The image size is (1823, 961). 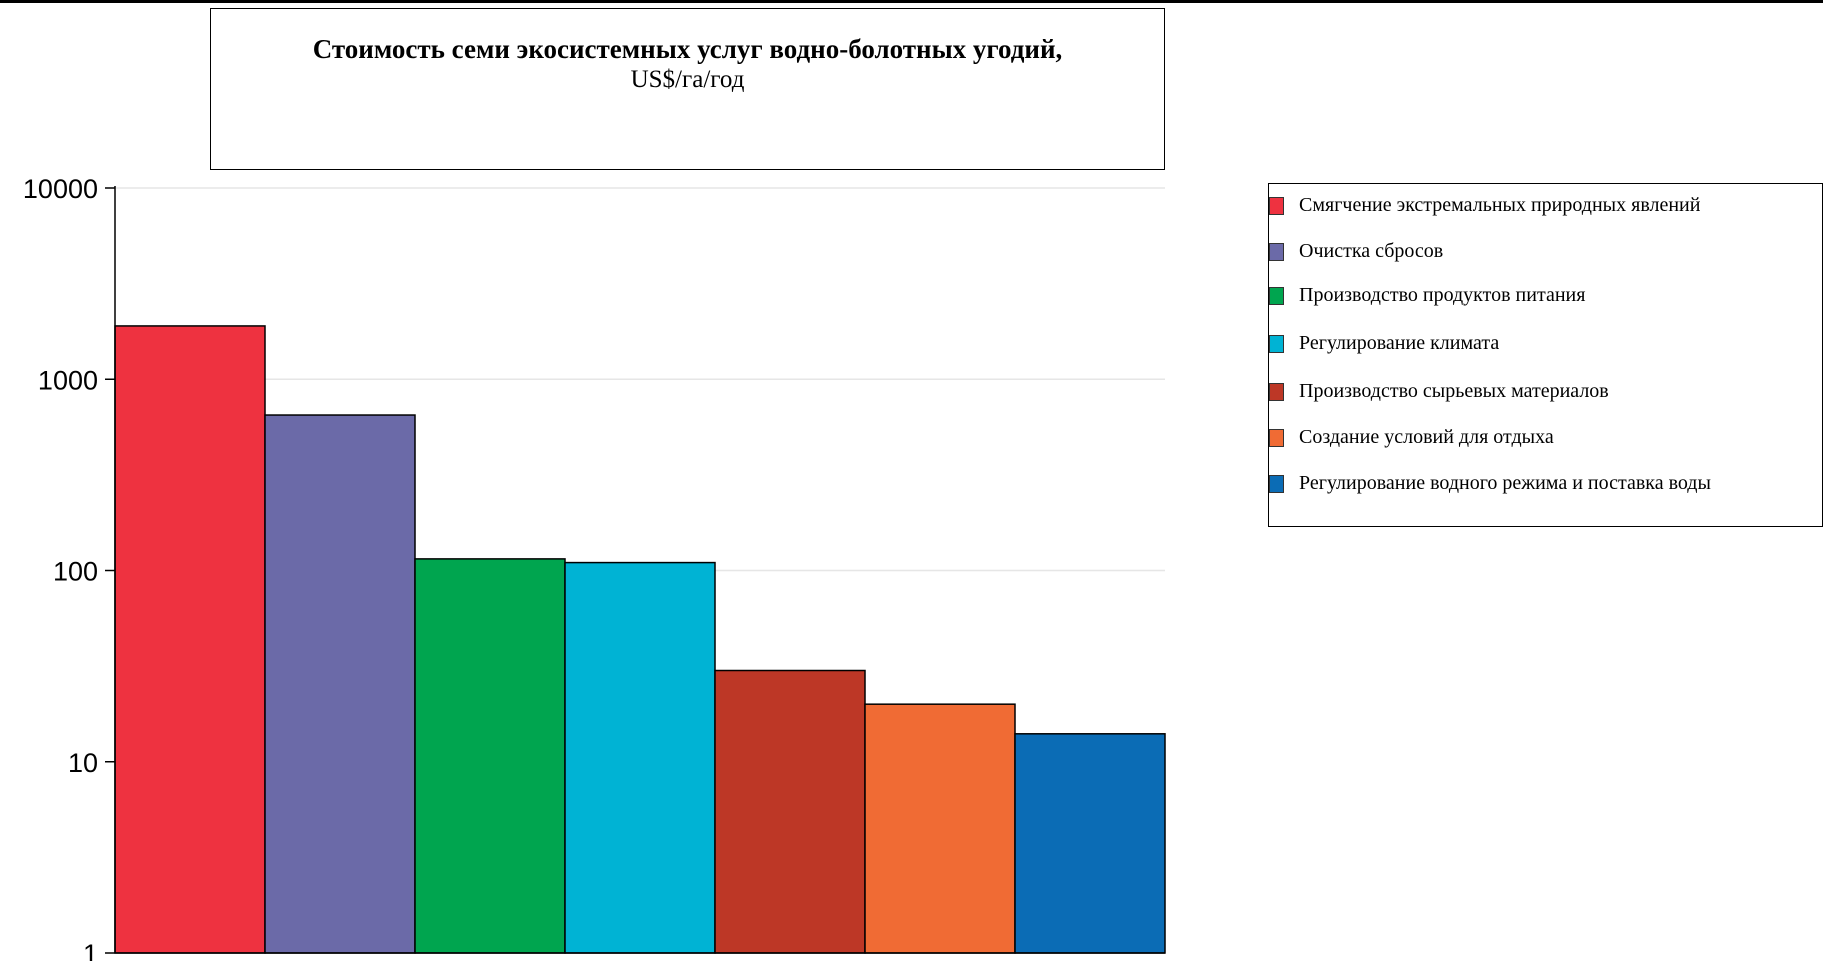 I want to click on legend-item: Очистка сбросов, so click(x=1545, y=252).